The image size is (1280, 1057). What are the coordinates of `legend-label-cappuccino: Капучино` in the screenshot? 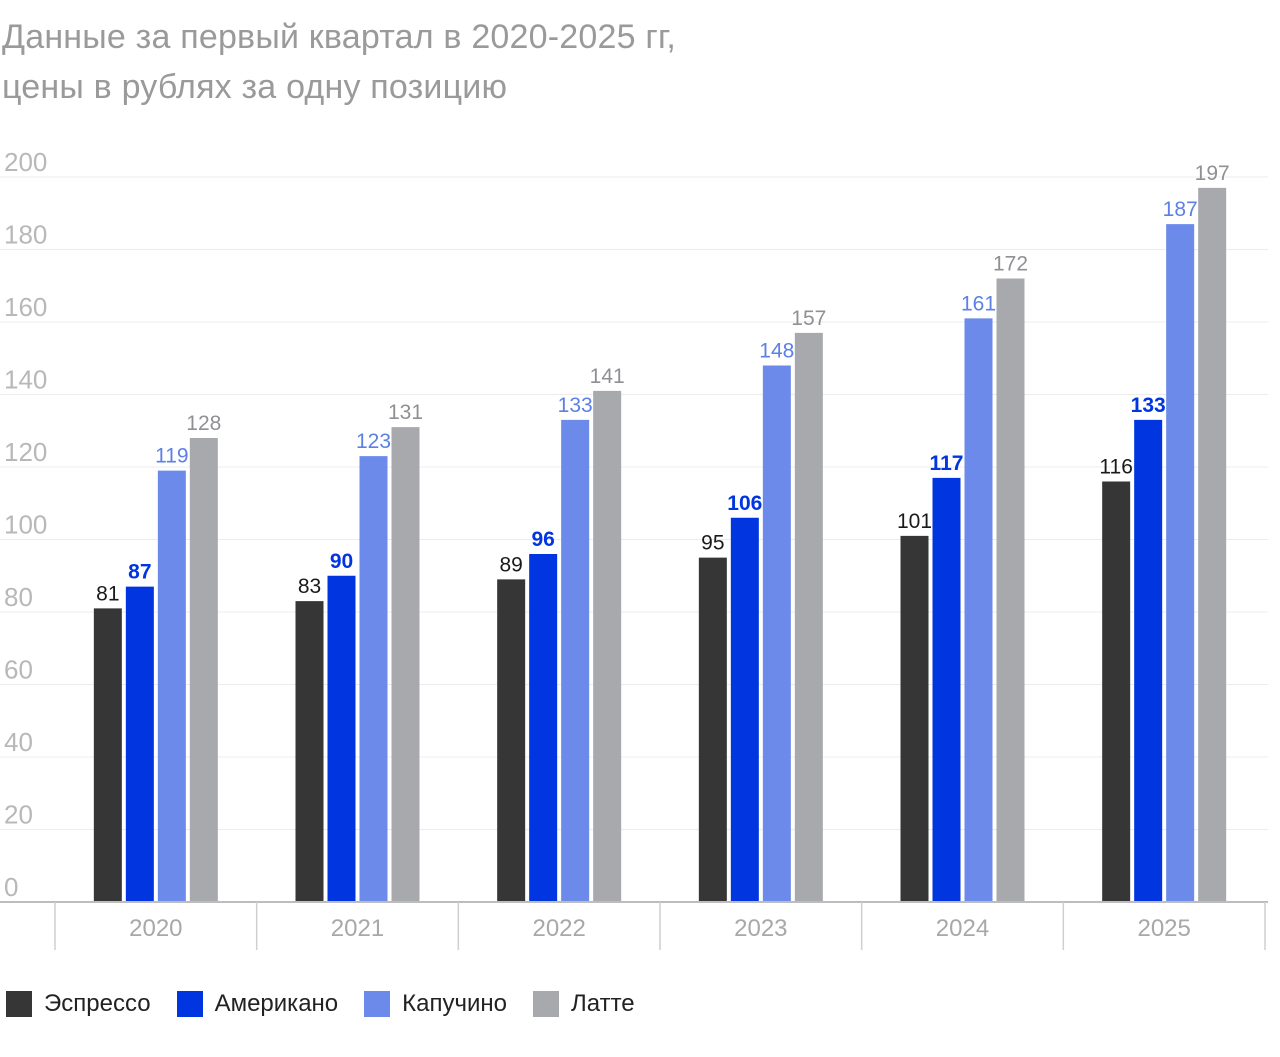 It's located at (454, 1003).